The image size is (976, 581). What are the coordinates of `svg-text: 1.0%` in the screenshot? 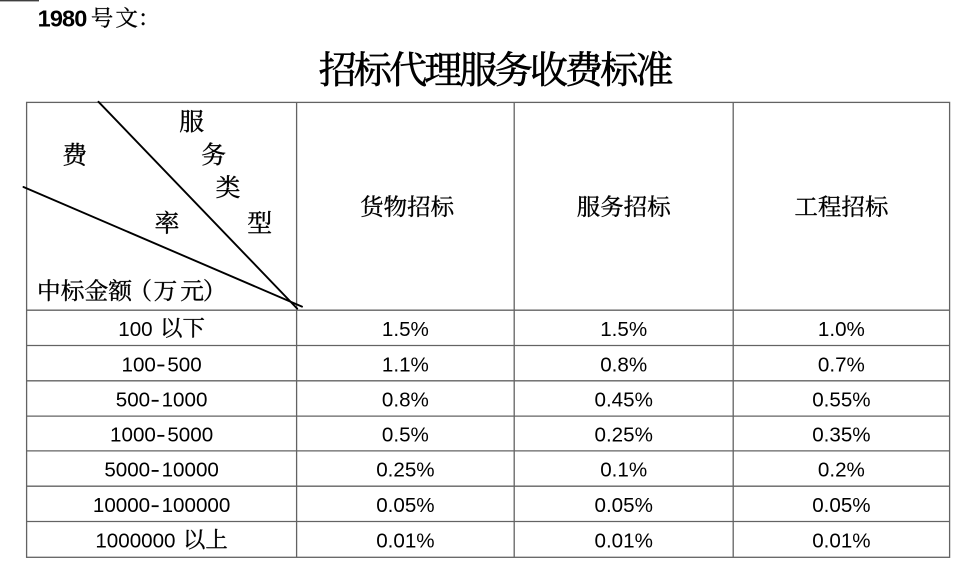 It's located at (841, 329).